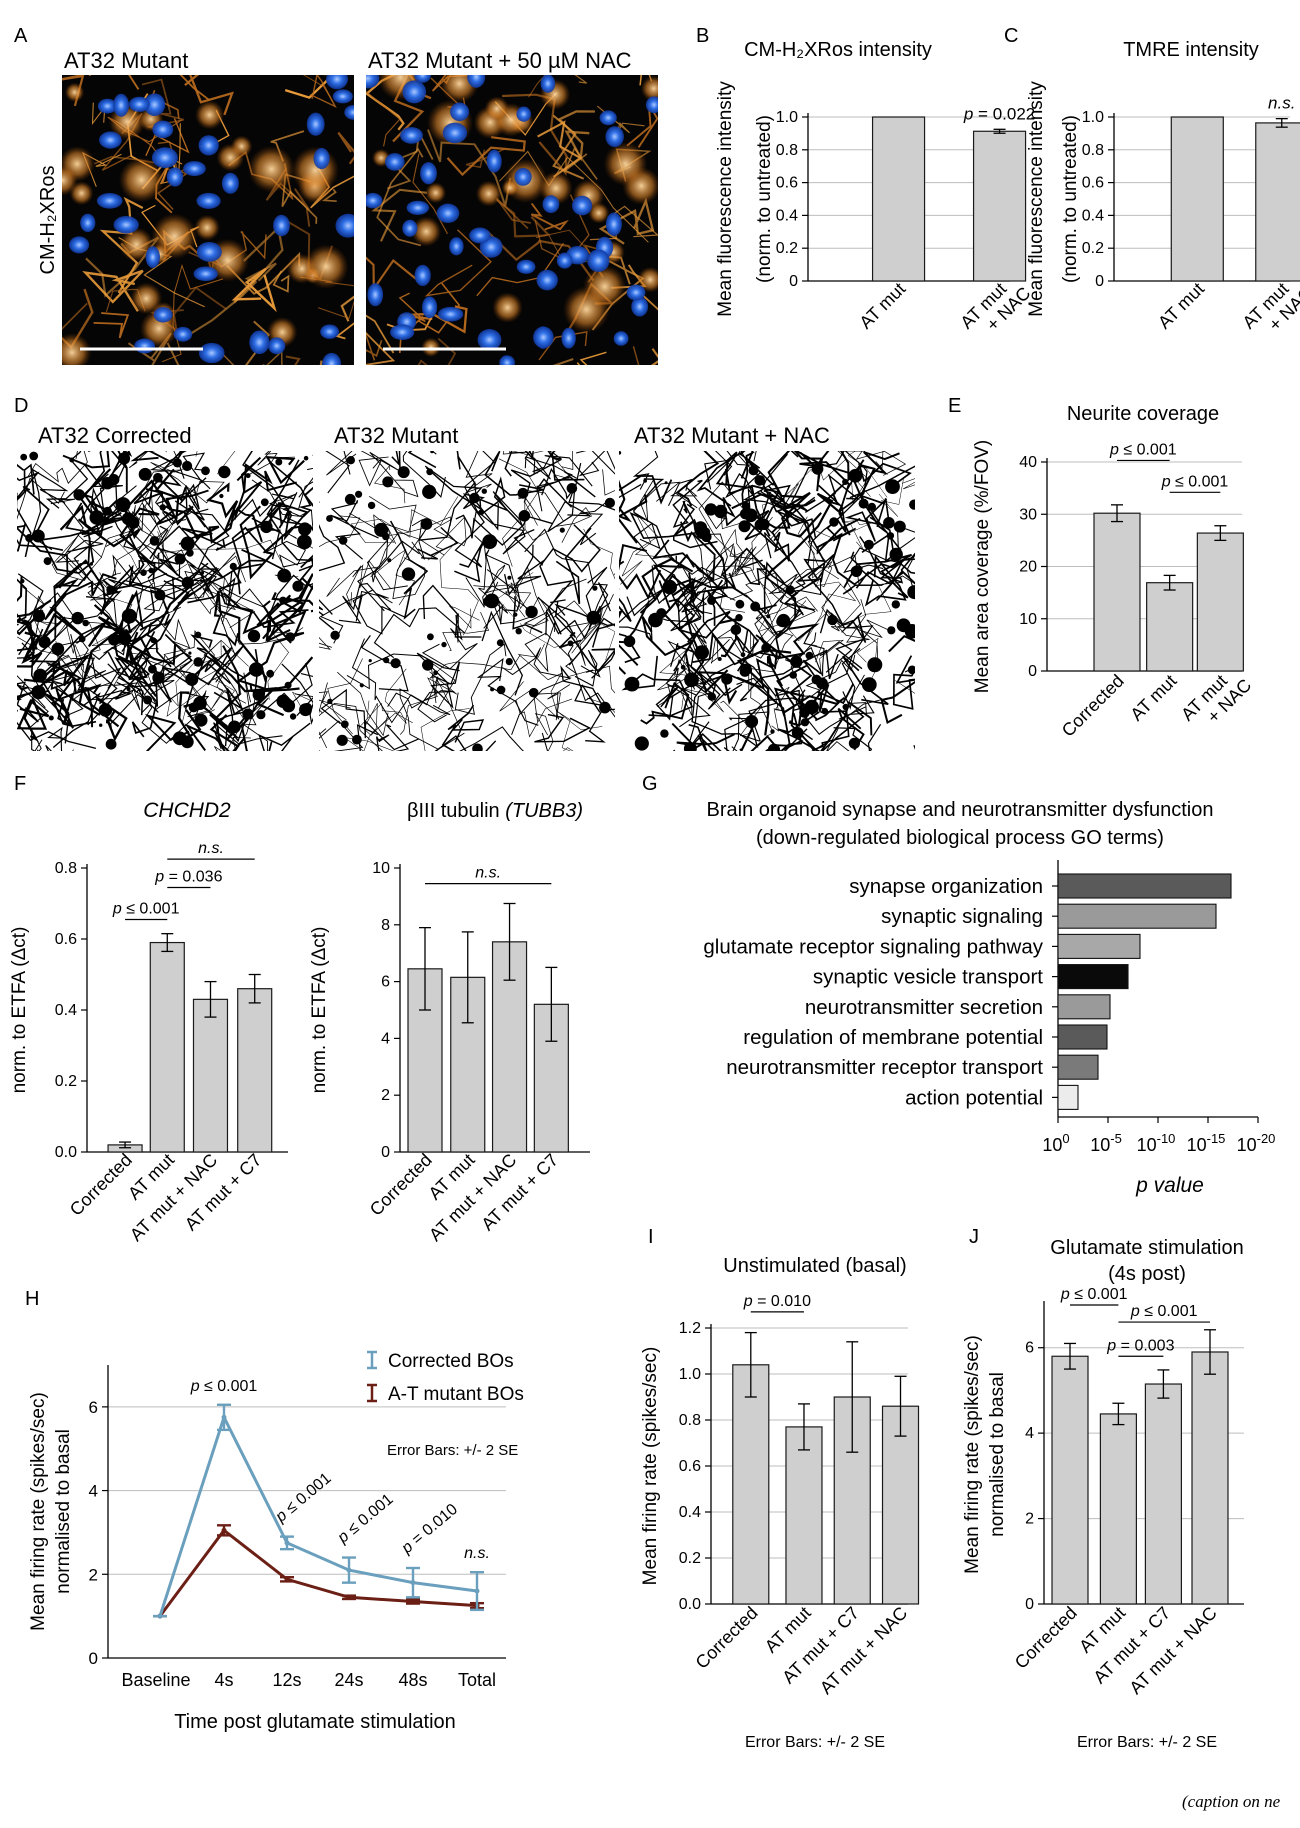 Image resolution: width=1300 pixels, height=1828 pixels. Describe the element at coordinates (1093, 215) in the screenshot. I see `y-tick-label: 0.4` at that location.